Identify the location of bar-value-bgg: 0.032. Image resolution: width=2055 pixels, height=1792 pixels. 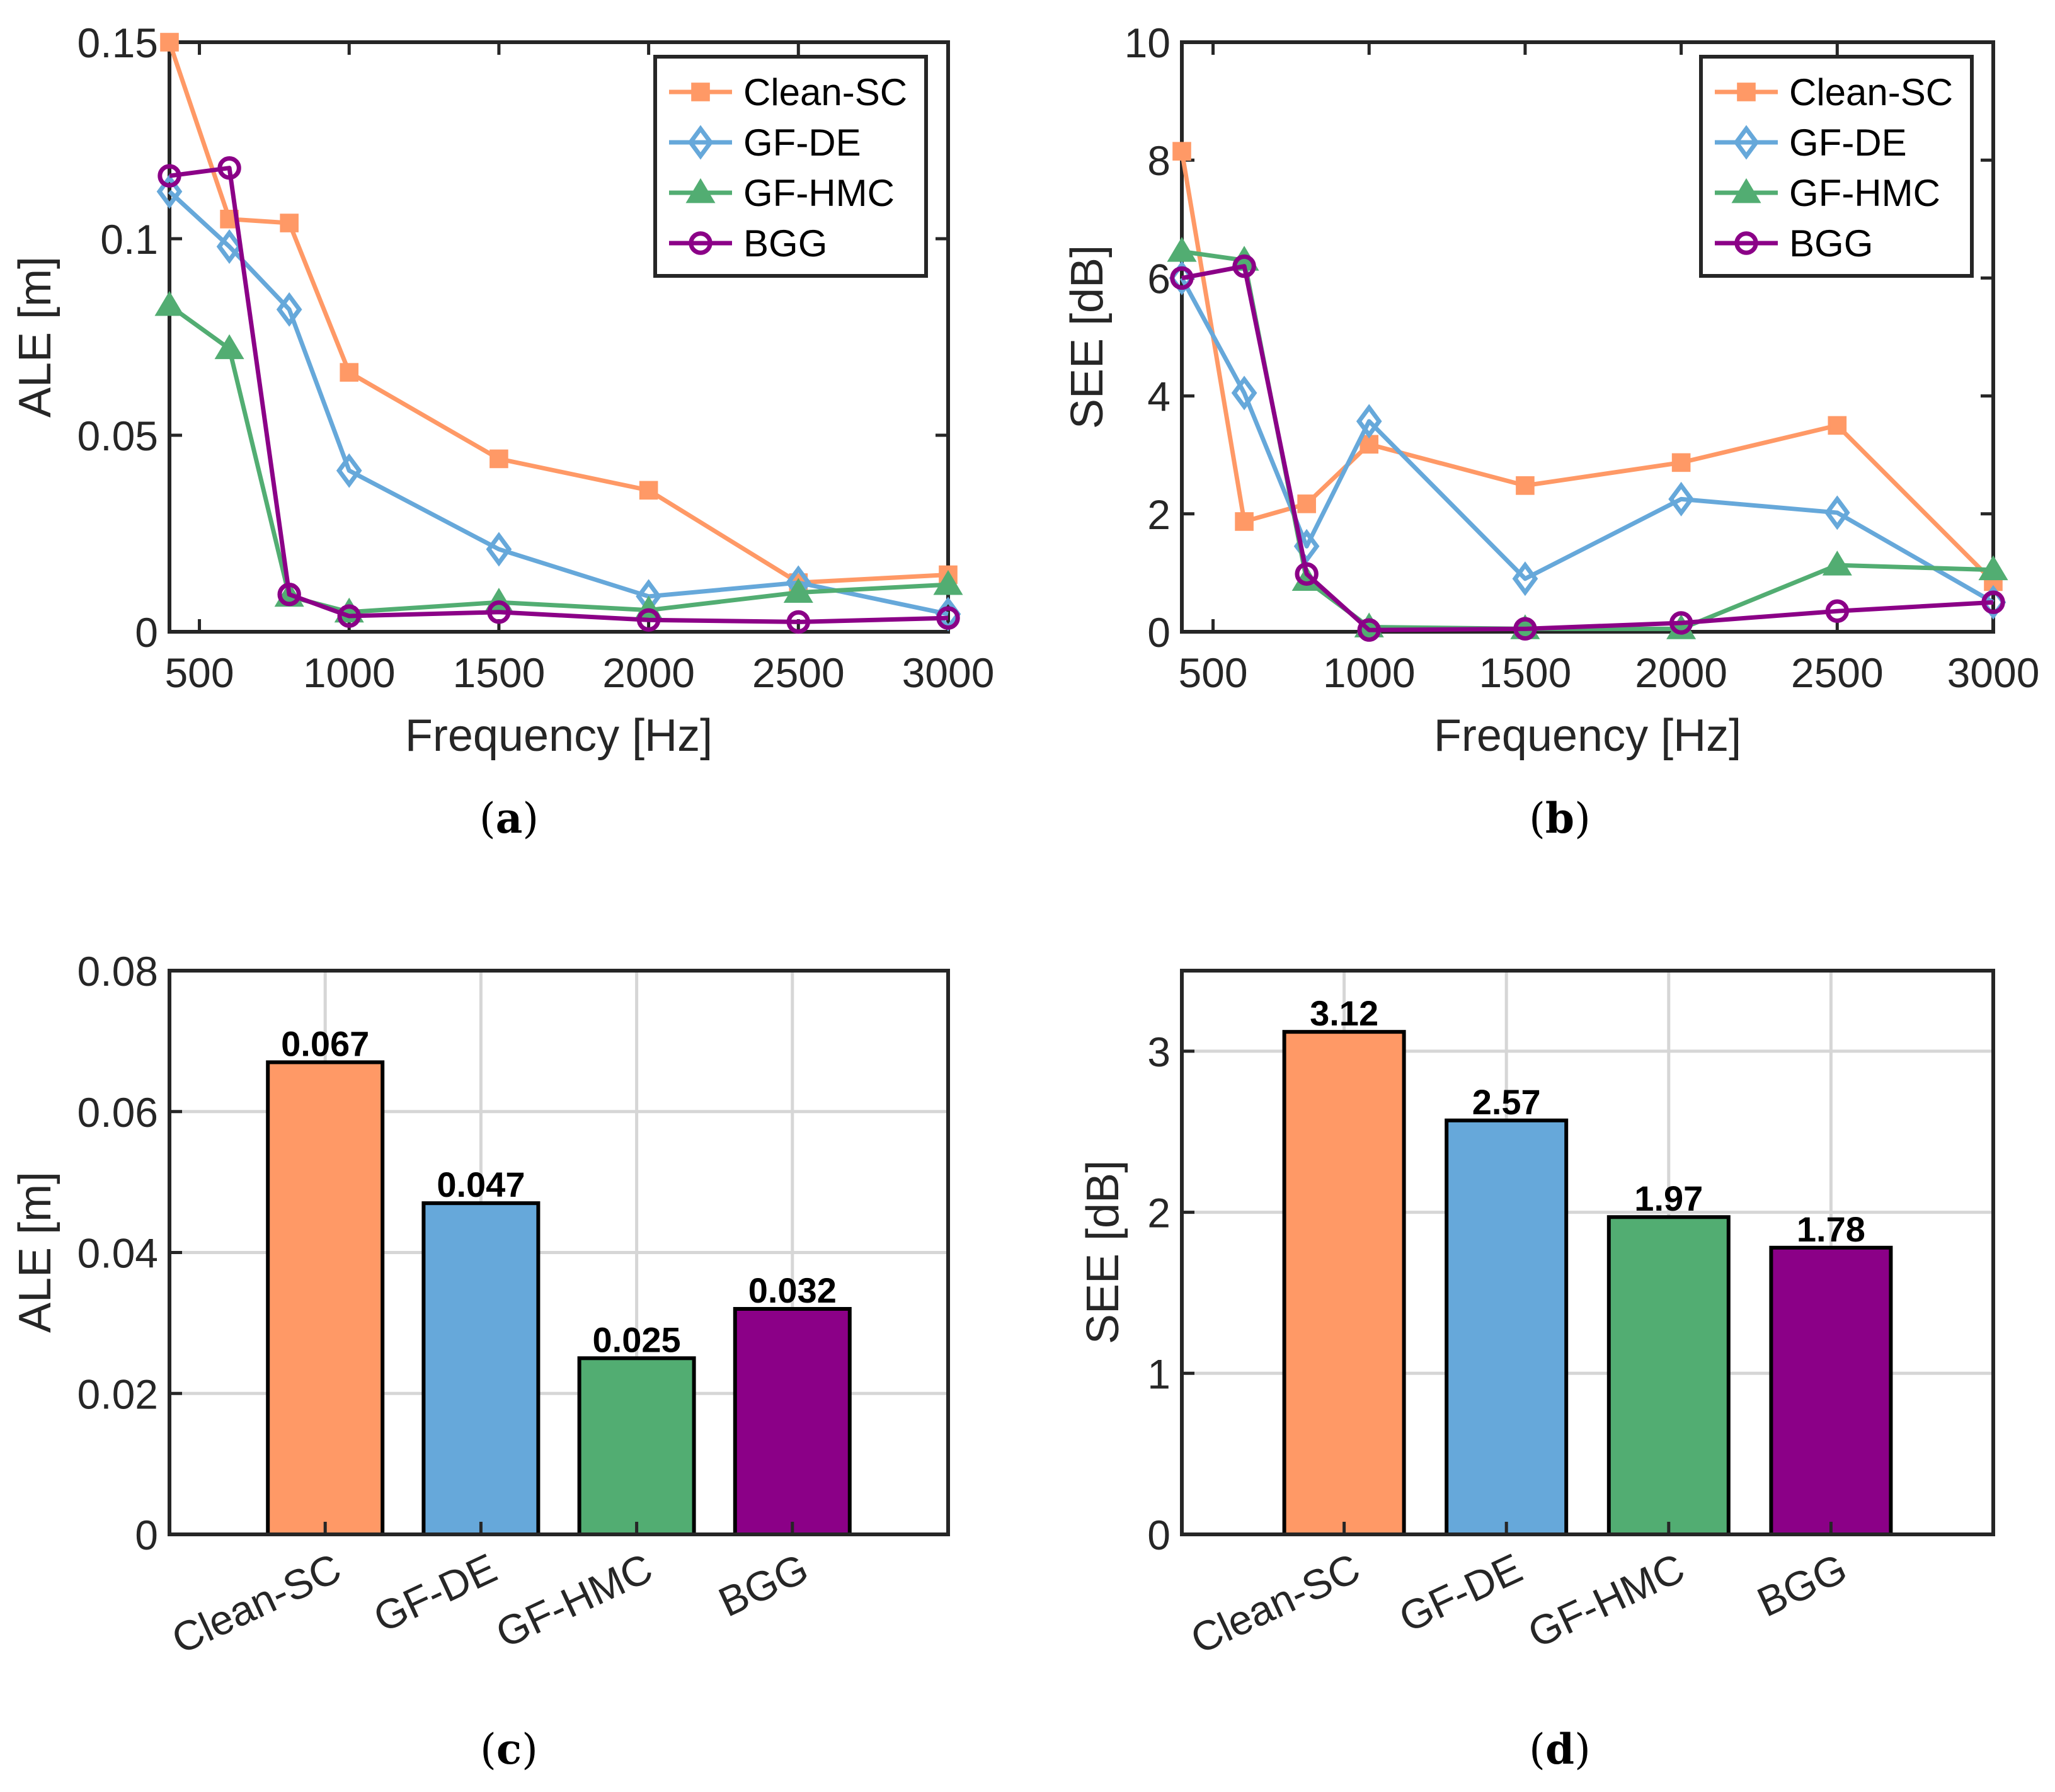
(792, 1290).